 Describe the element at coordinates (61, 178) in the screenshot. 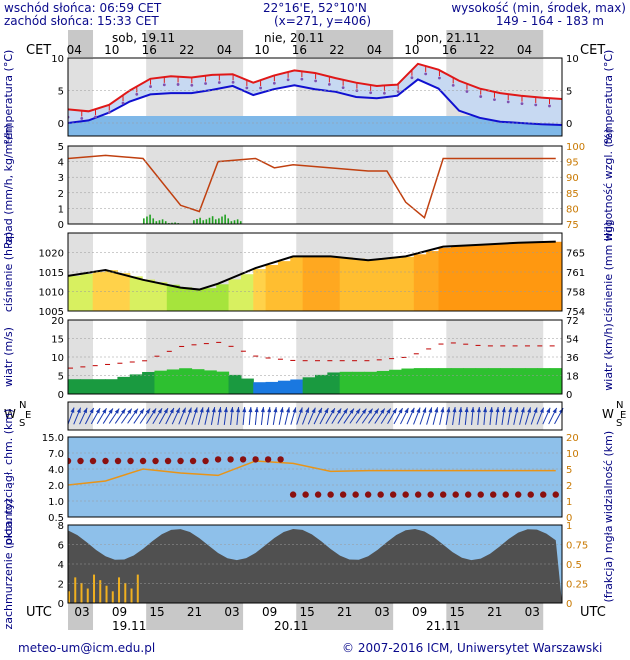

I see `tick-label-left: 3` at that location.